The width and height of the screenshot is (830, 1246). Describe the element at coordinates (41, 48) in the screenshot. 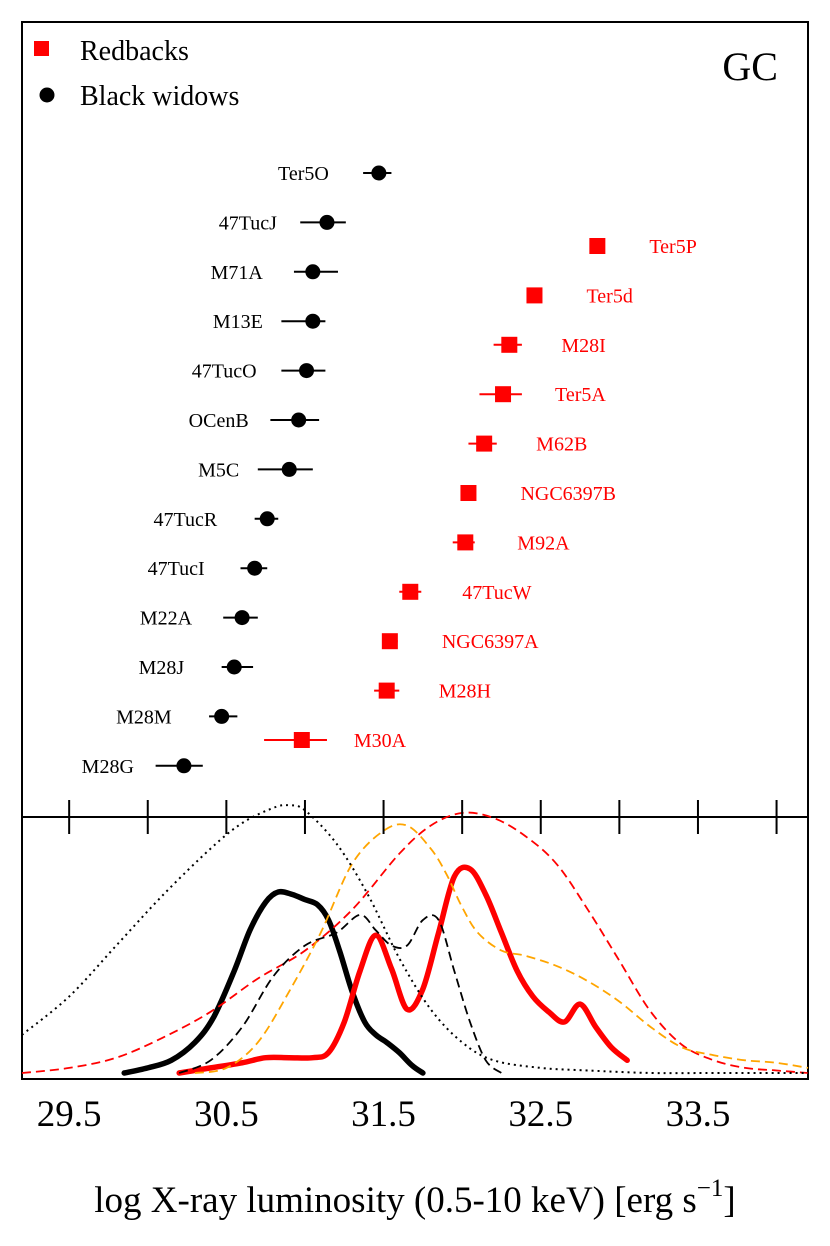

I see `legend-redback-marker` at that location.